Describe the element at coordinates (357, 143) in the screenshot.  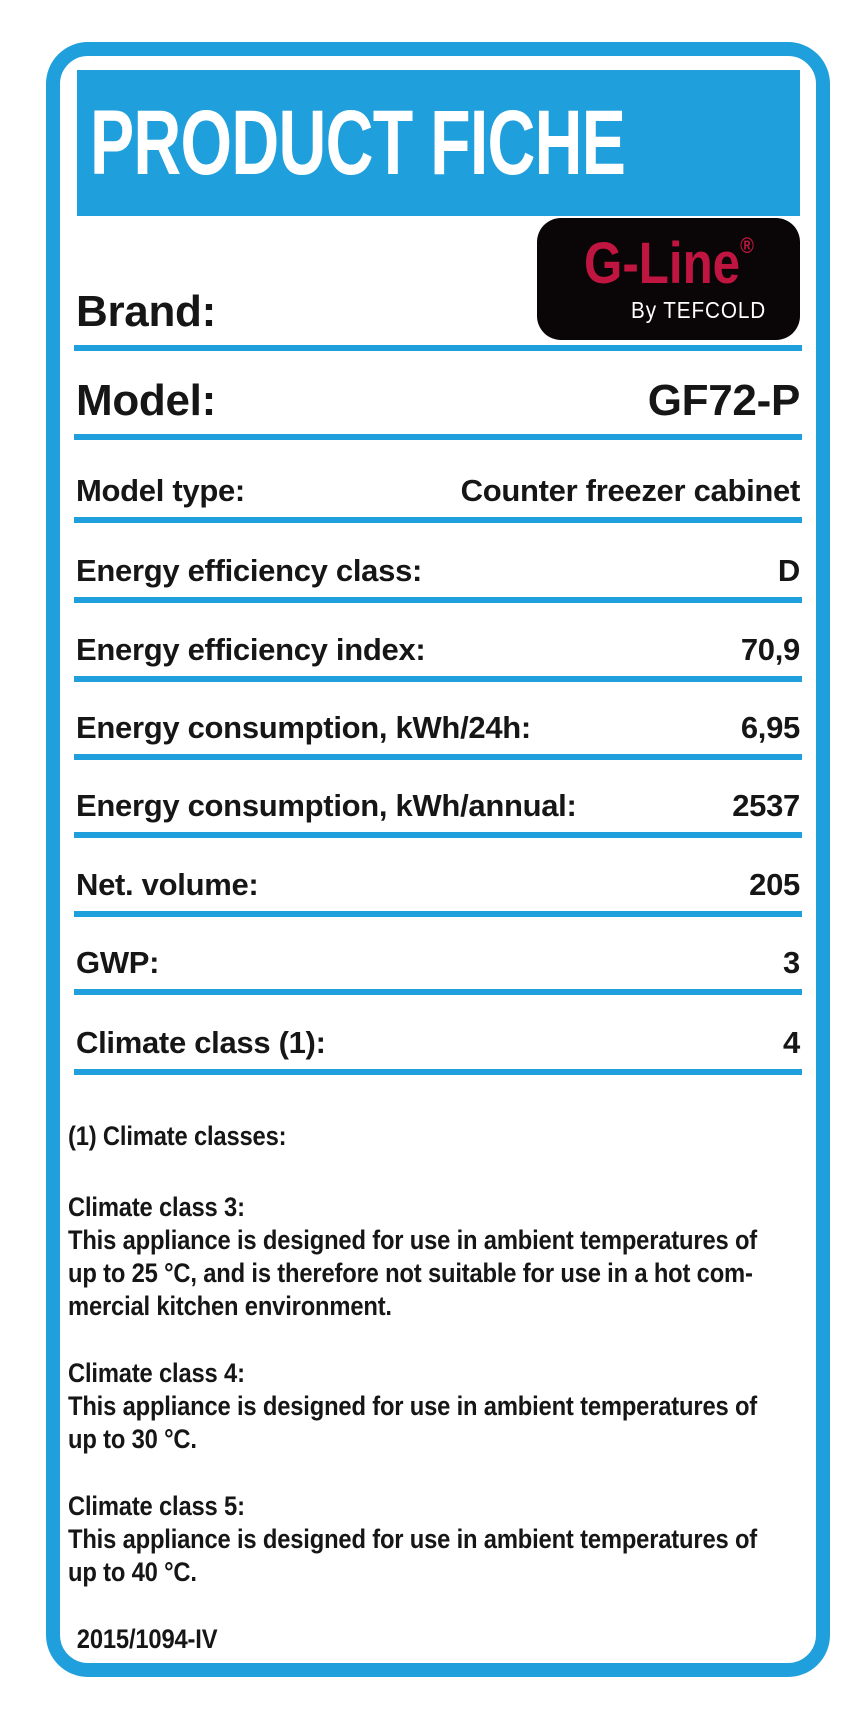
I see `page-title: PRODUCT FICHE` at that location.